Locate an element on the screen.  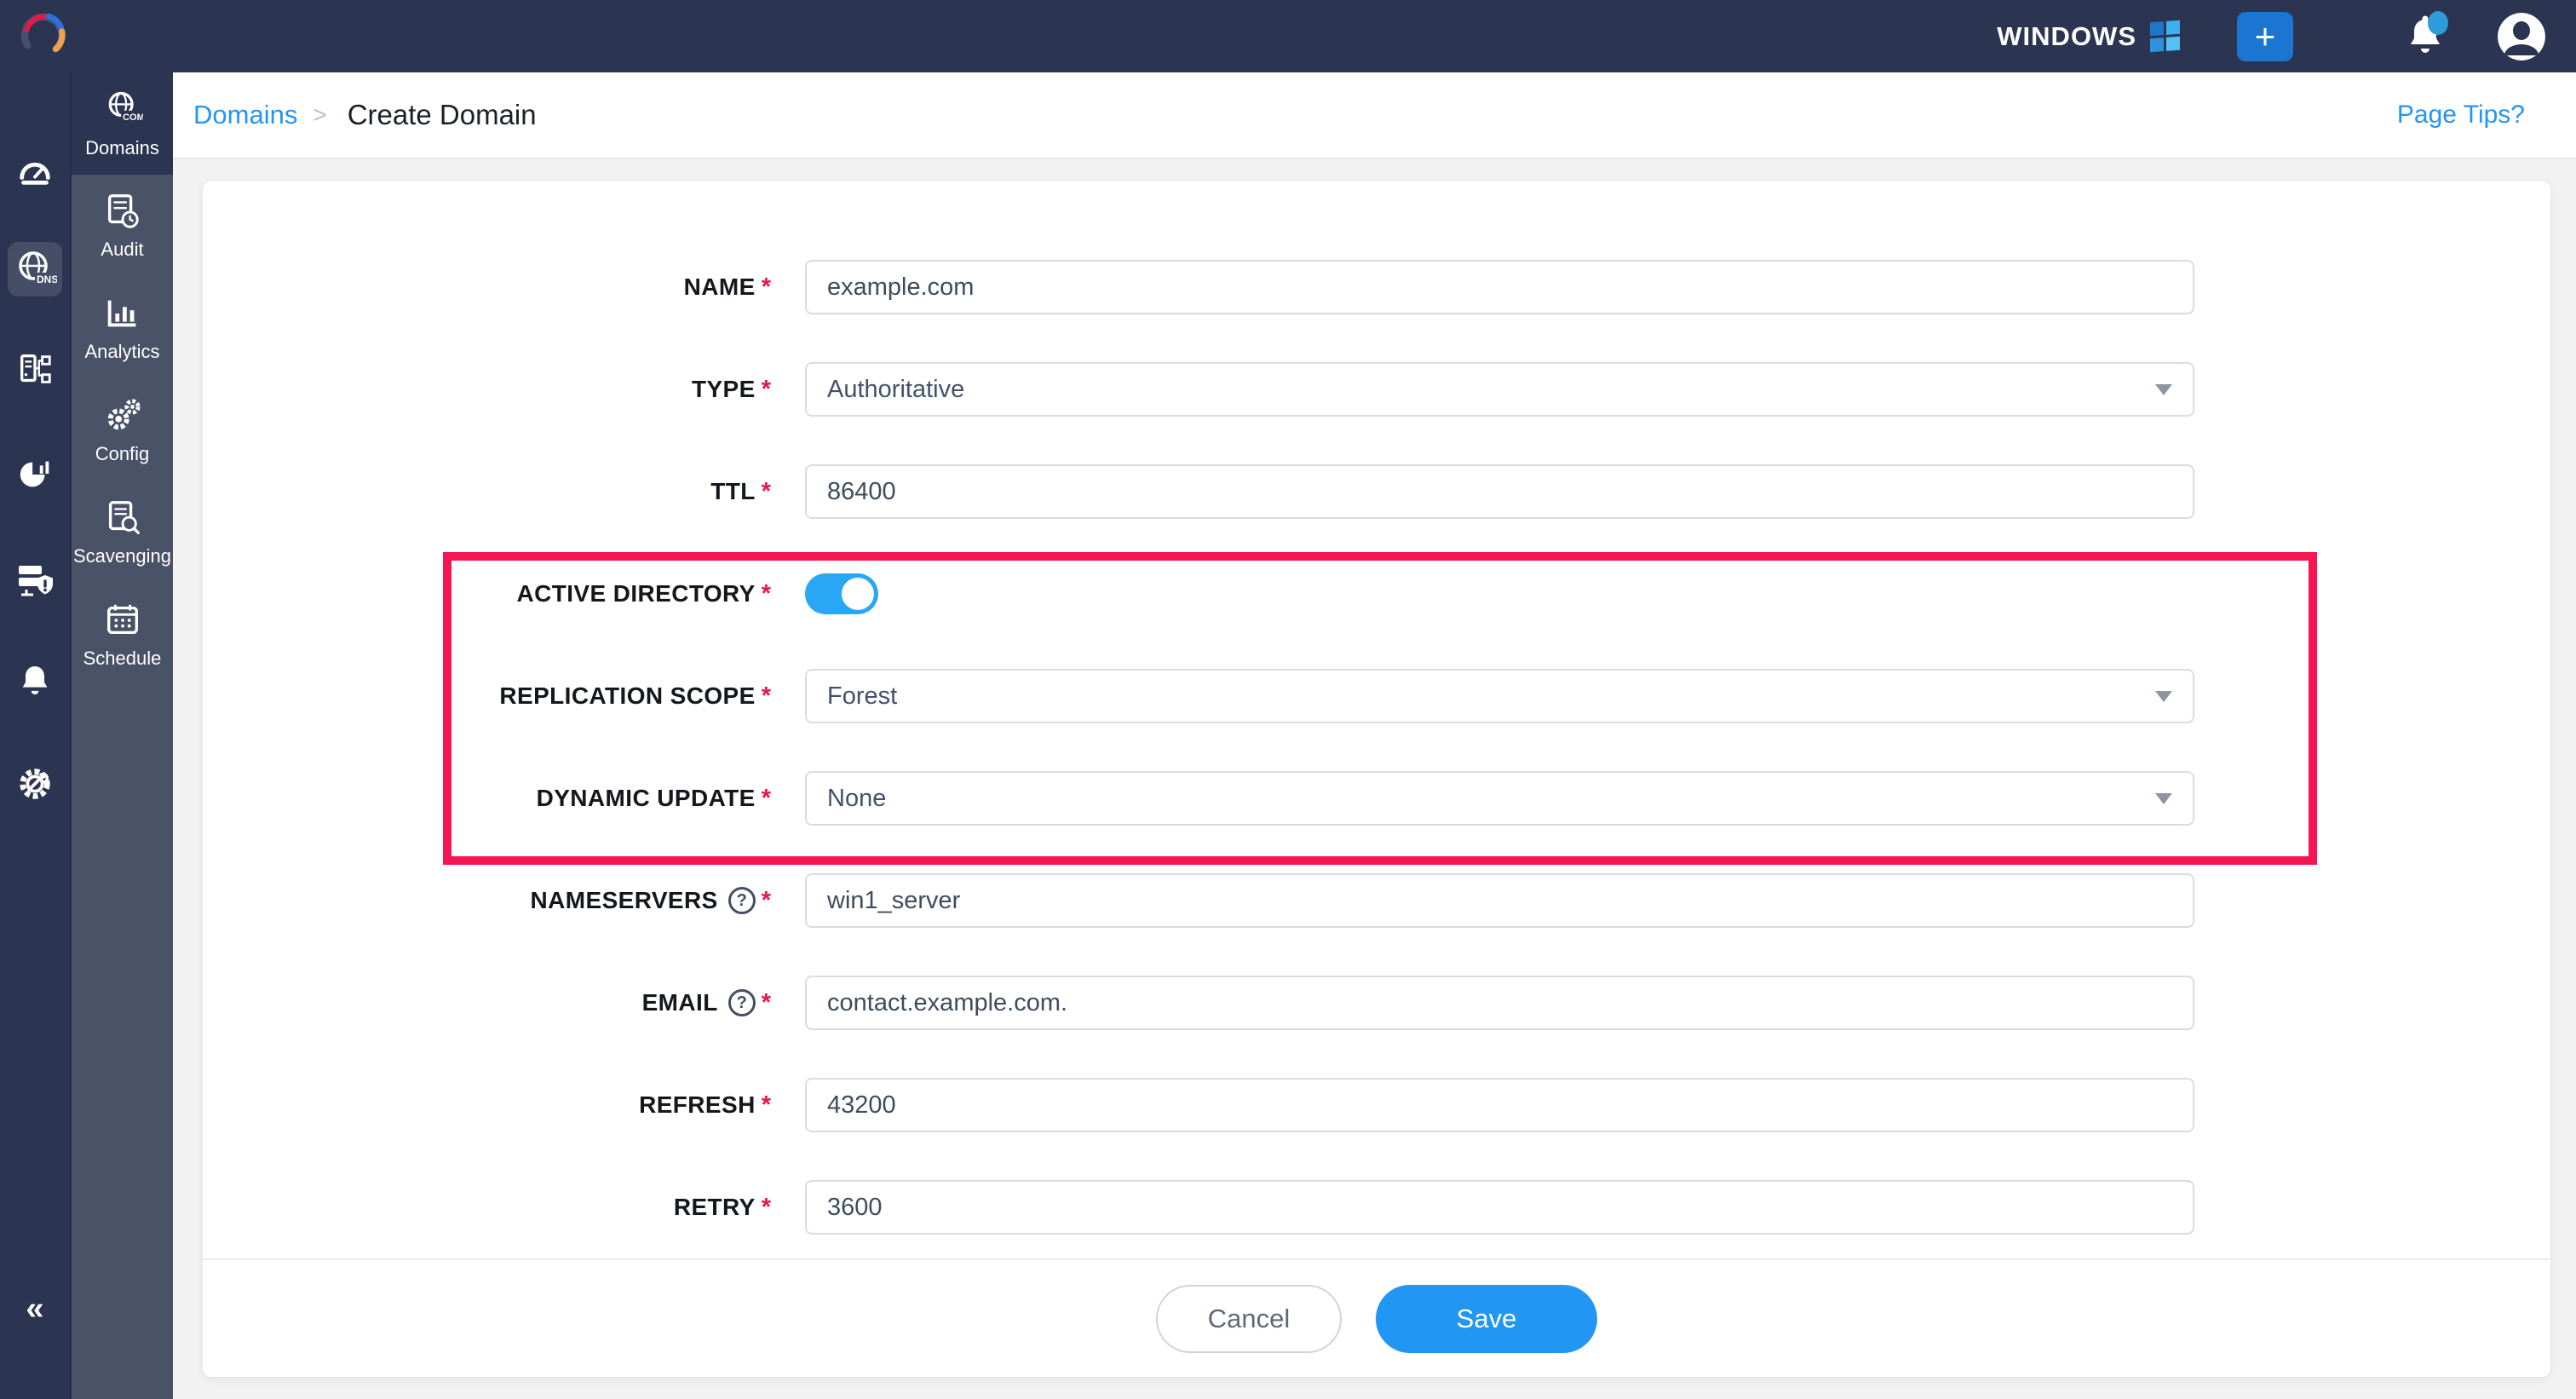
sidebar-item-audit: Audit is located at coordinates (123, 226).